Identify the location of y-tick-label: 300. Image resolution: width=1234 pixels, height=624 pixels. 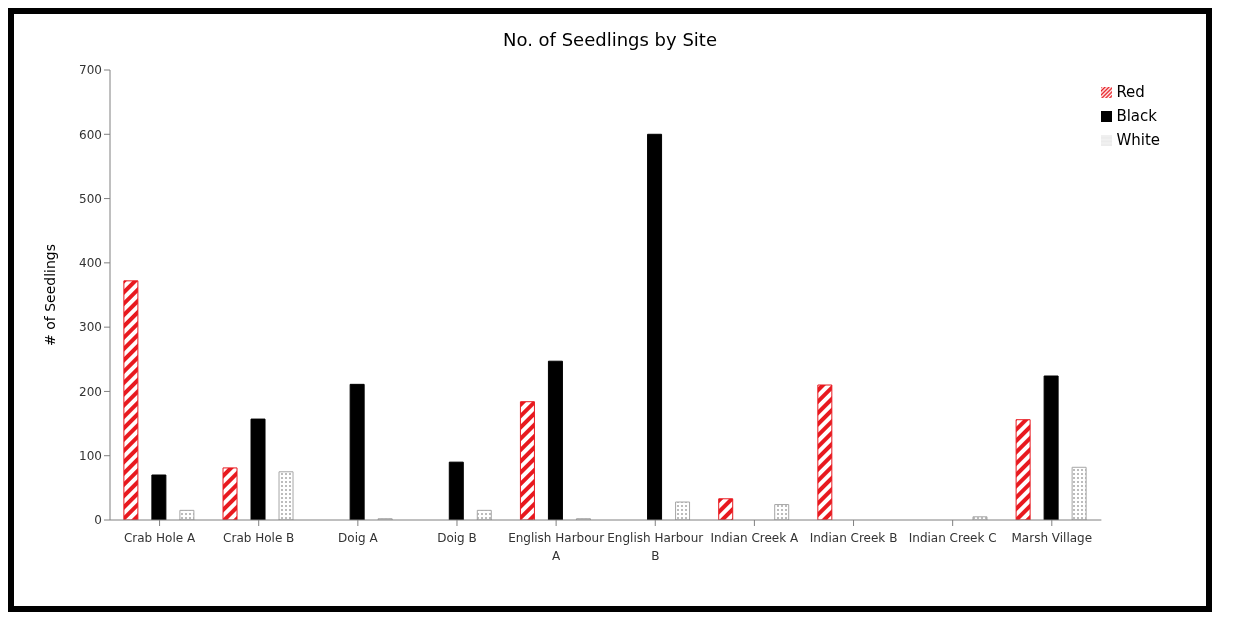
(90, 327).